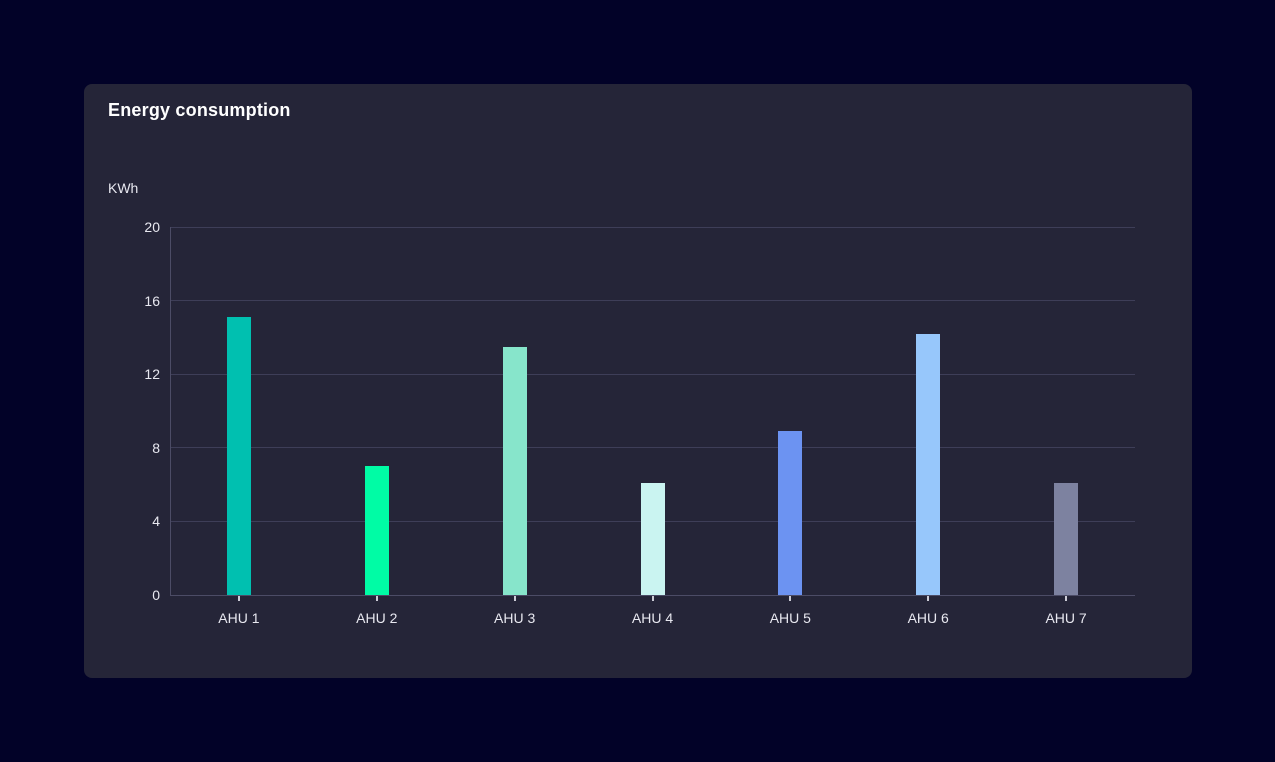 Image resolution: width=1275 pixels, height=762 pixels. Describe the element at coordinates (1066, 618) in the screenshot. I see `x-axis-label-ahu-7: AHU 7` at that location.